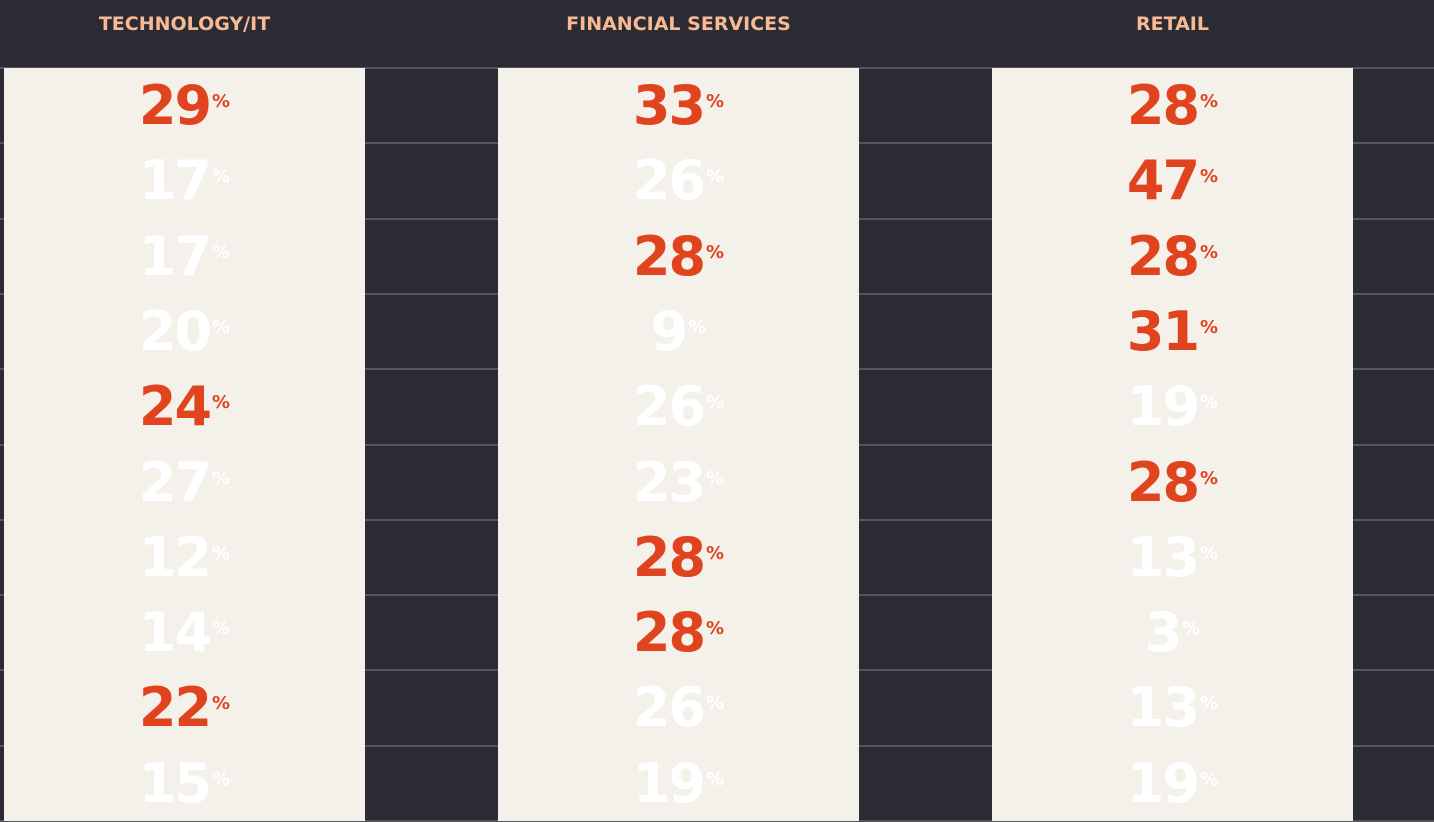  Describe the element at coordinates (1163, 633) in the screenshot. I see `value: 3` at that location.